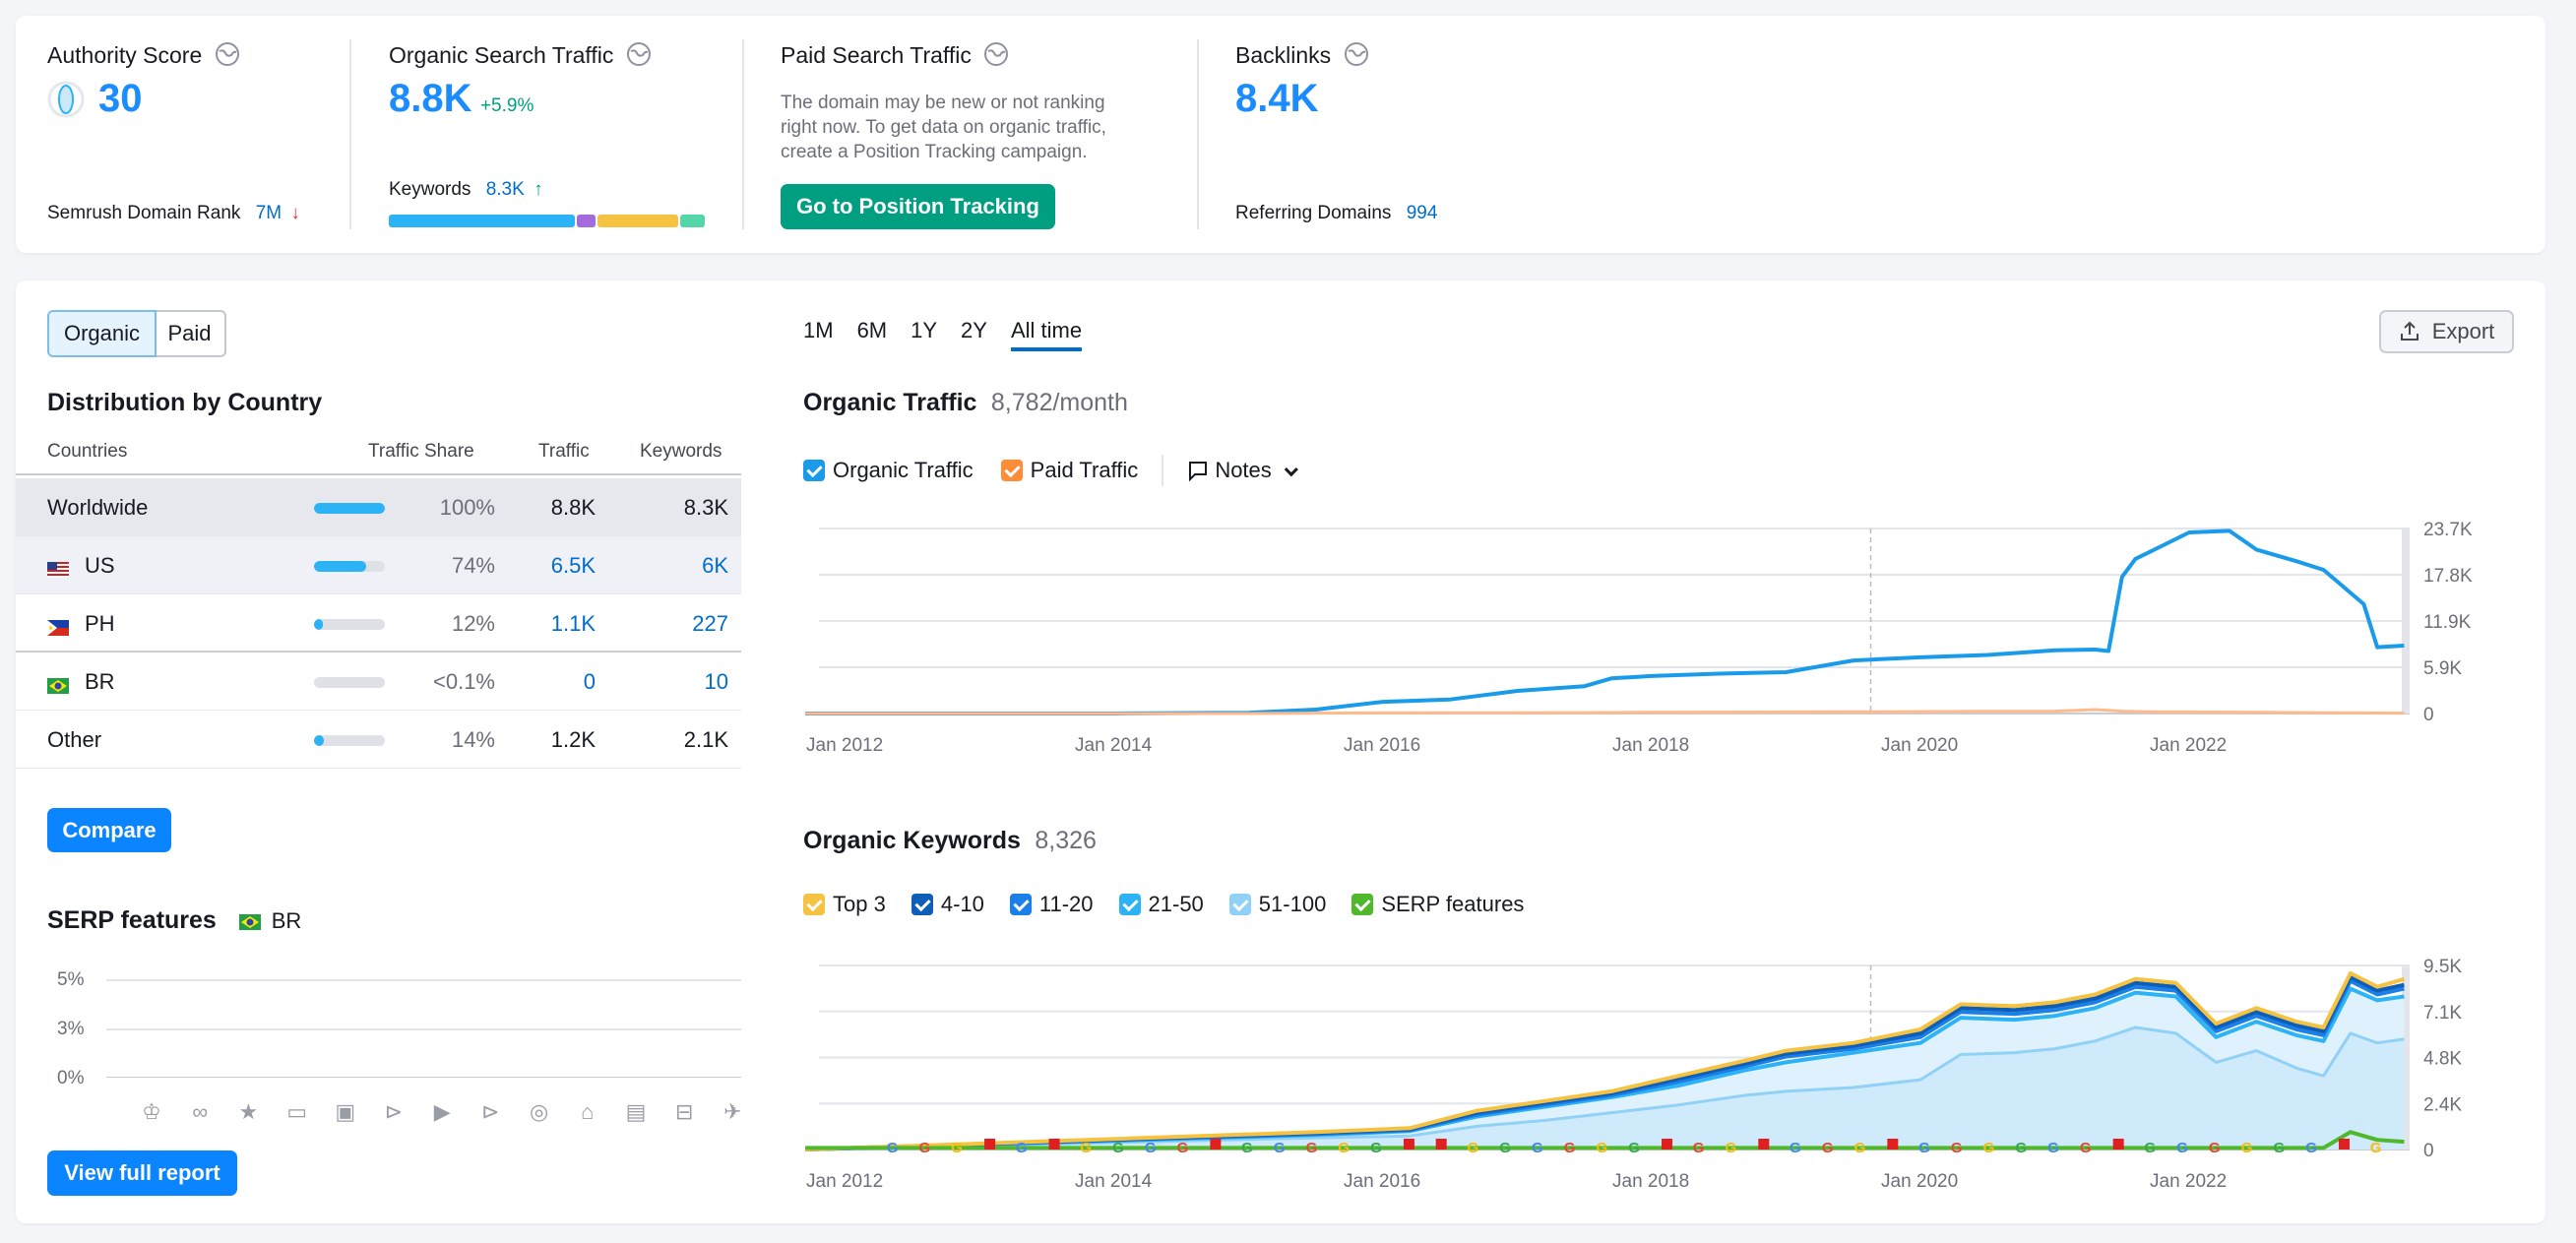 The width and height of the screenshot is (2576, 1243). What do you see at coordinates (889, 470) in the screenshot?
I see `legend-organic-traffic: Organic Traffic` at bounding box center [889, 470].